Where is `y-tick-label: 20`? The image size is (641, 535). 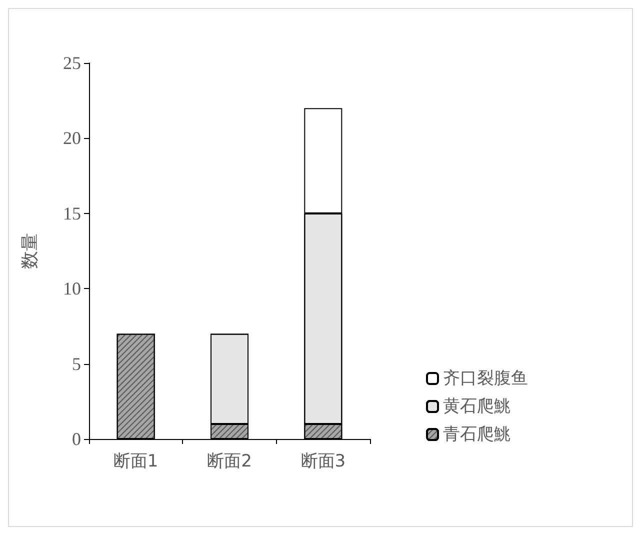
y-tick-label: 20 is located at coordinates (72, 138).